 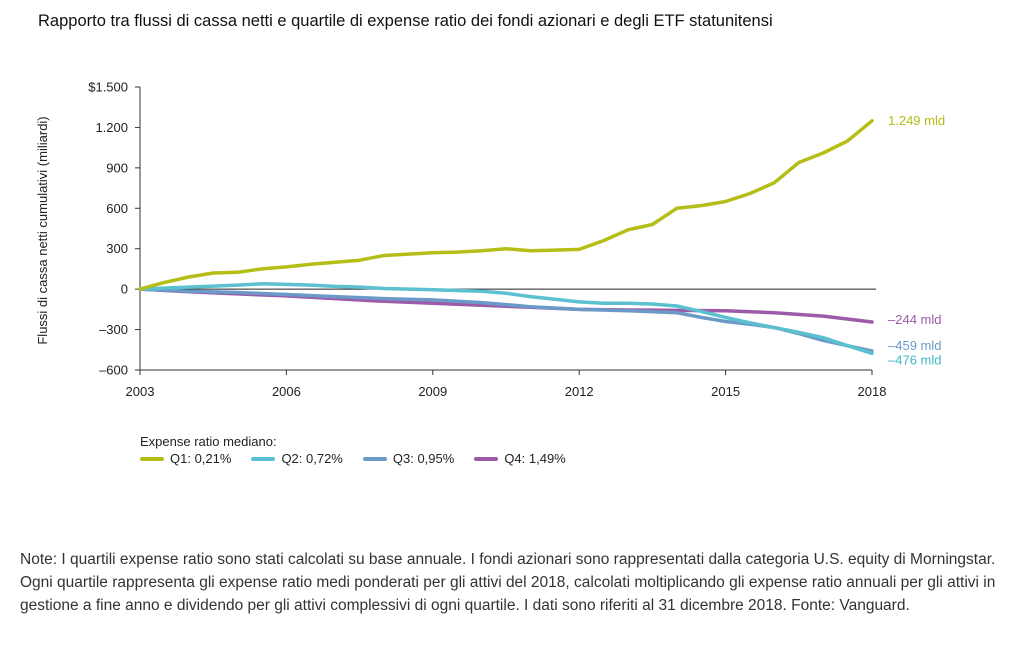 I want to click on x-tick-label: 2009, so click(x=432, y=391).